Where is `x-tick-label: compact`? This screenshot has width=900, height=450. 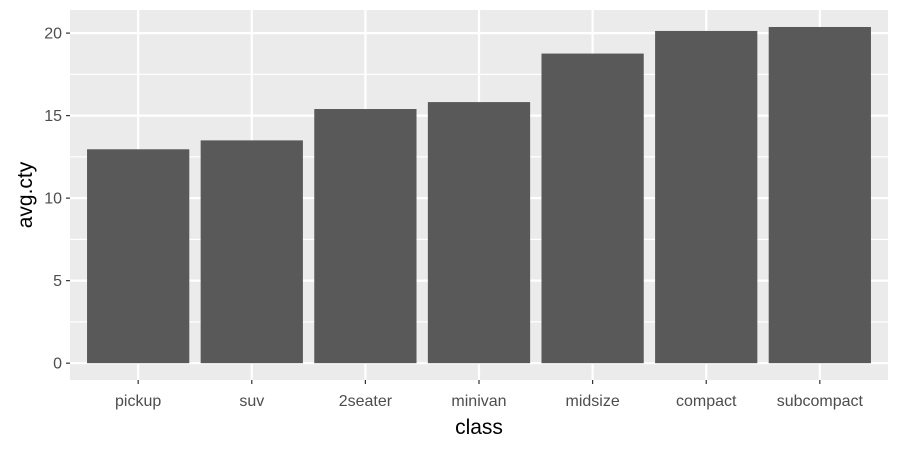 x-tick-label: compact is located at coordinates (706, 401).